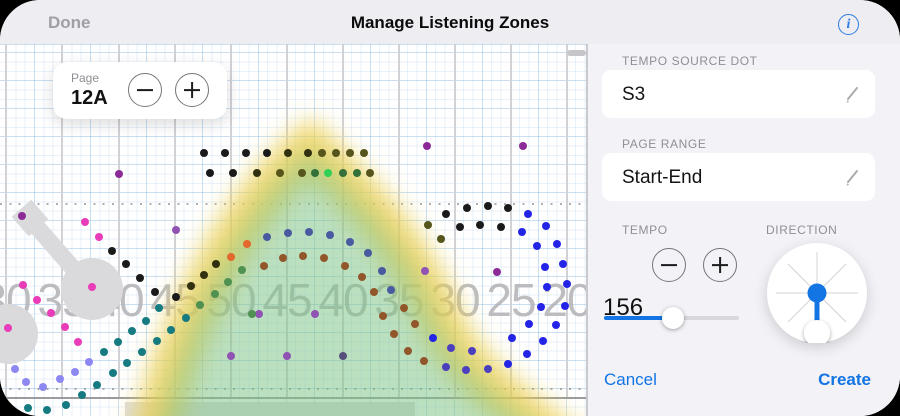  What do you see at coordinates (852, 94) in the screenshot?
I see `edit-pencil-icon` at bounding box center [852, 94].